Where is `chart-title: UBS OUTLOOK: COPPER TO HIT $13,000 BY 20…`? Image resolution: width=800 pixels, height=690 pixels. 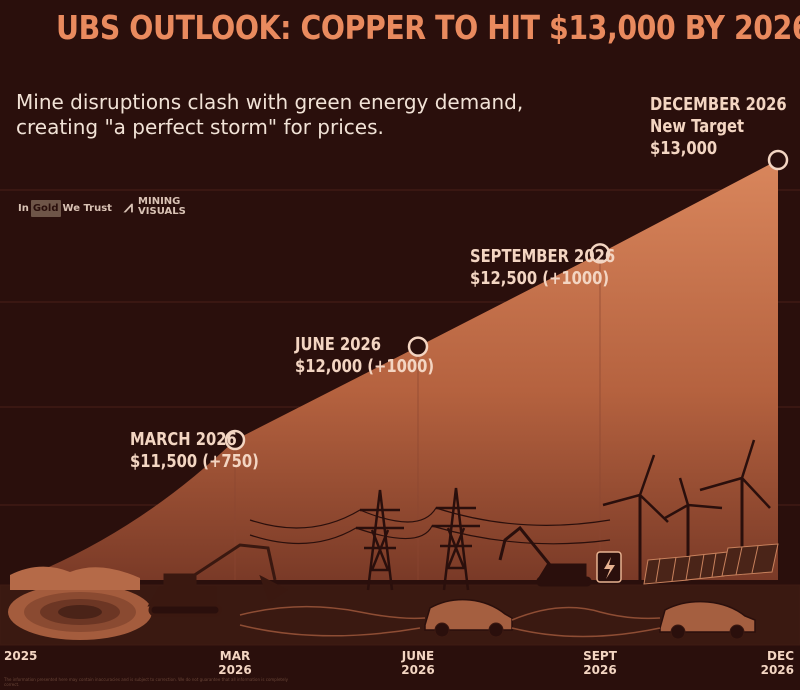
chart-title: UBS OUTLOOK: COPPER TO HIT $13,000 BY 20… is located at coordinates (428, 27).